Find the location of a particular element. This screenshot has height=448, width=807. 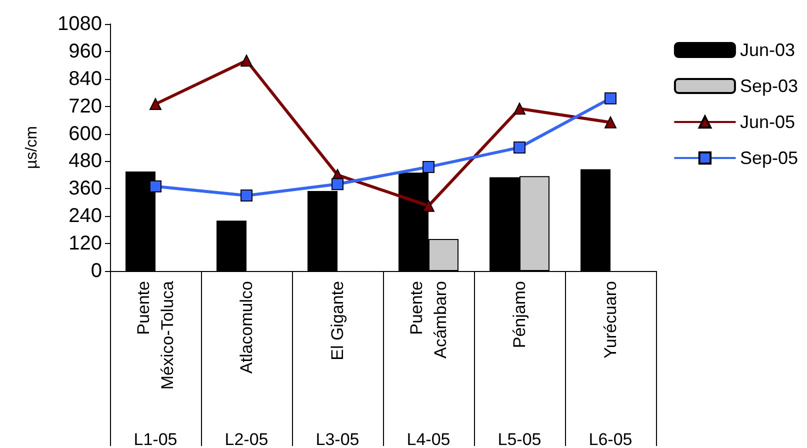

y-tick-label: 0 is located at coordinates (96, 271).